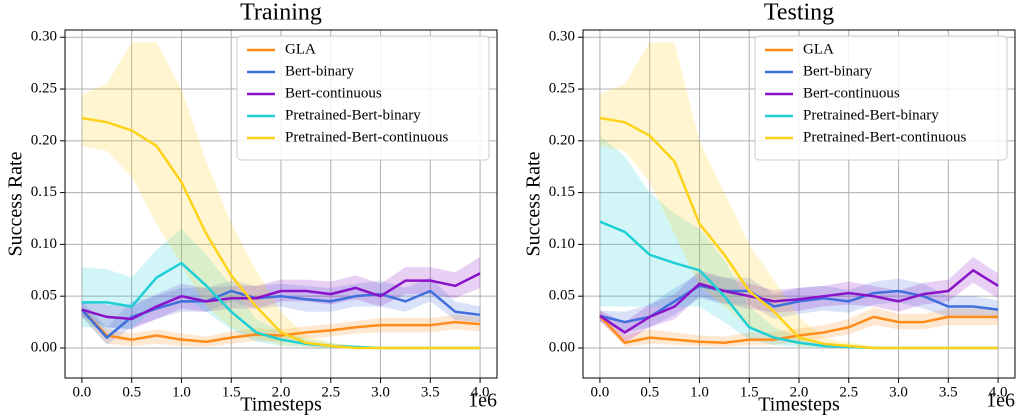  Describe the element at coordinates (799, 13) in the screenshot. I see `chart-title: Testing` at that location.